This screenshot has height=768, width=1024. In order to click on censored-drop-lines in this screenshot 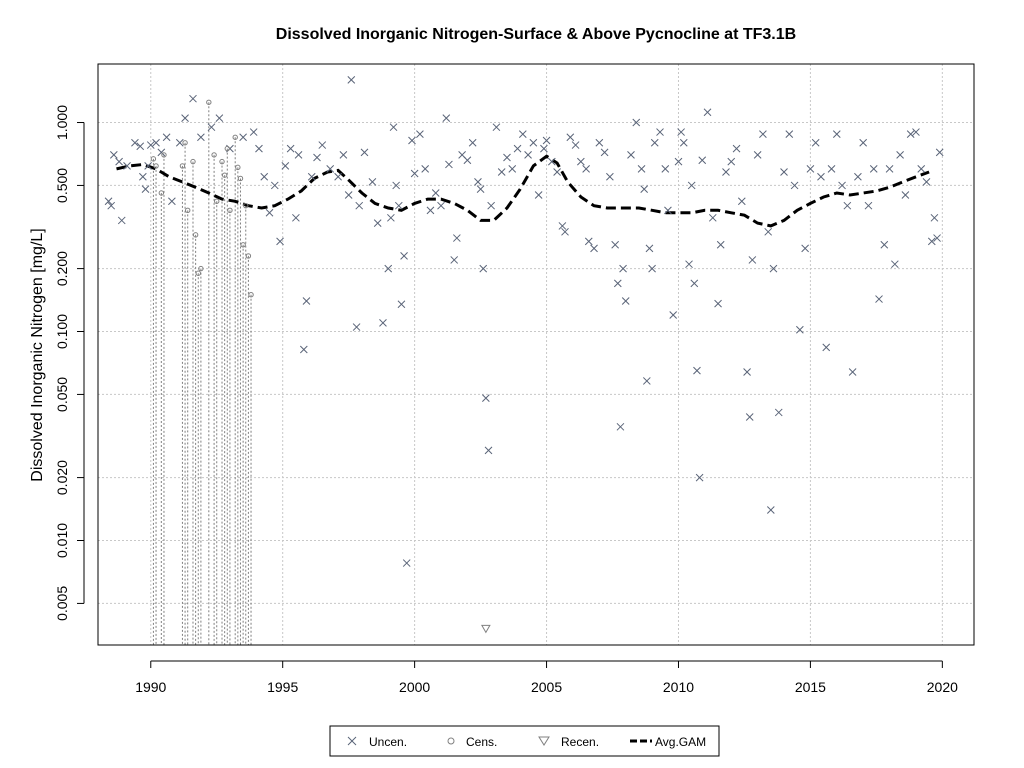, I will do `click(202, 373)`.